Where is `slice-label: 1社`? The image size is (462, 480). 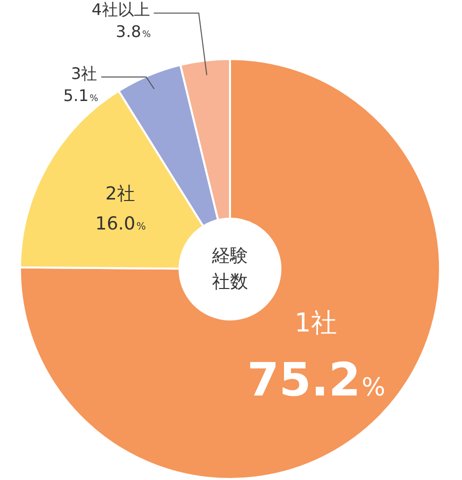
slice-label: 1社 is located at coordinates (316, 323).